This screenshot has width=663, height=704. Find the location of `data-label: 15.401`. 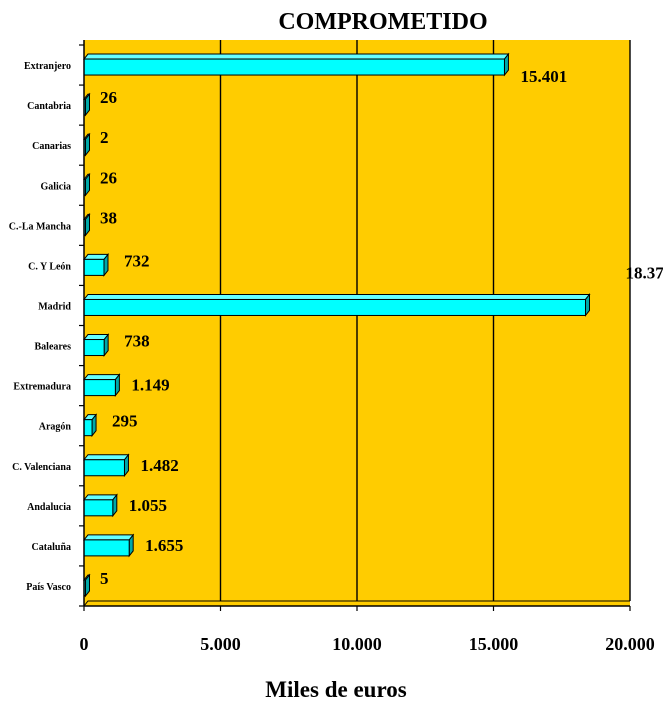

data-label: 15.401 is located at coordinates (543, 76).